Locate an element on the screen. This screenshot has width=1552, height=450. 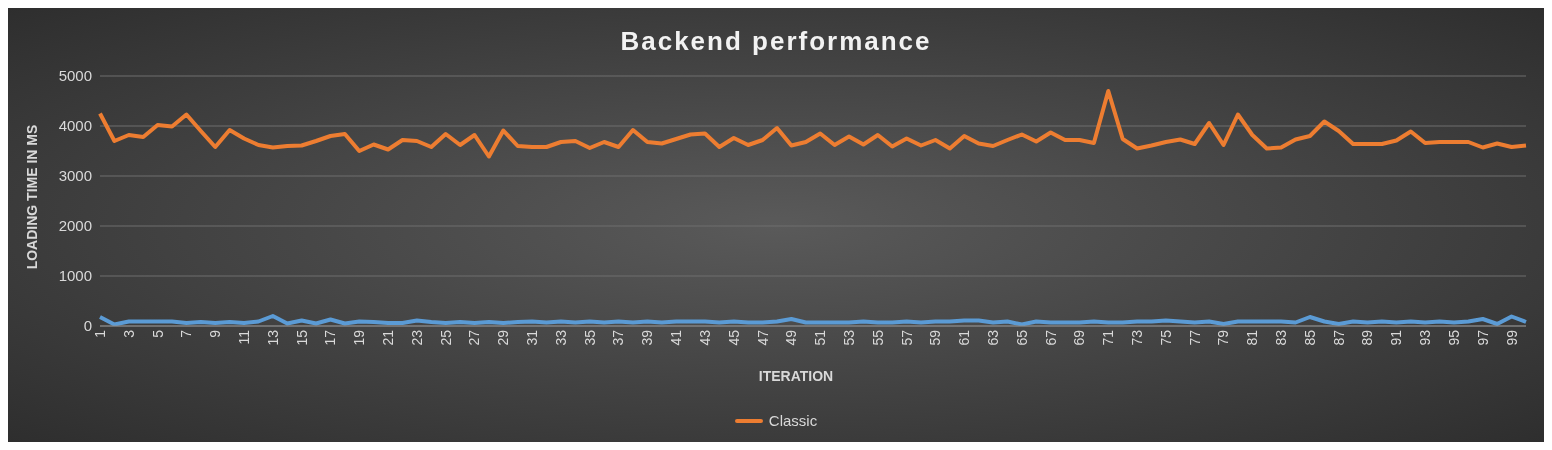
x-tick-label: 95 is located at coordinates (1453, 337).